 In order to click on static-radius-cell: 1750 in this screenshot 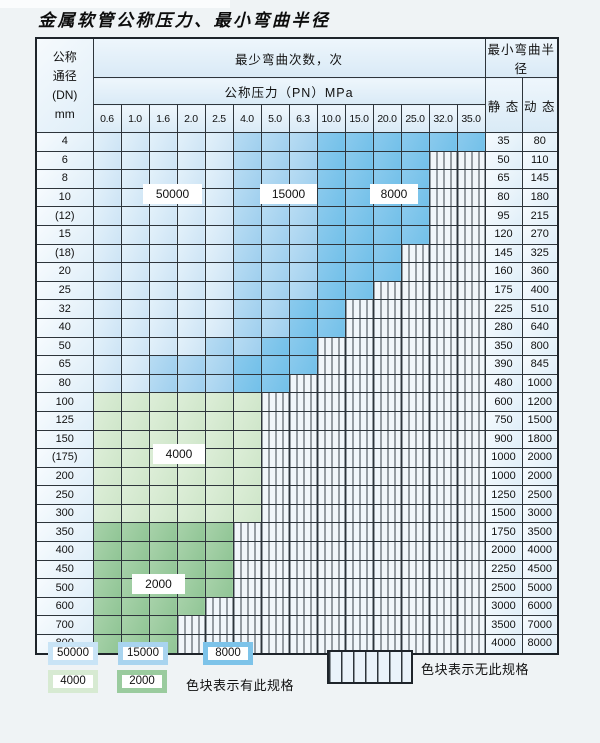, I will do `click(503, 532)`.